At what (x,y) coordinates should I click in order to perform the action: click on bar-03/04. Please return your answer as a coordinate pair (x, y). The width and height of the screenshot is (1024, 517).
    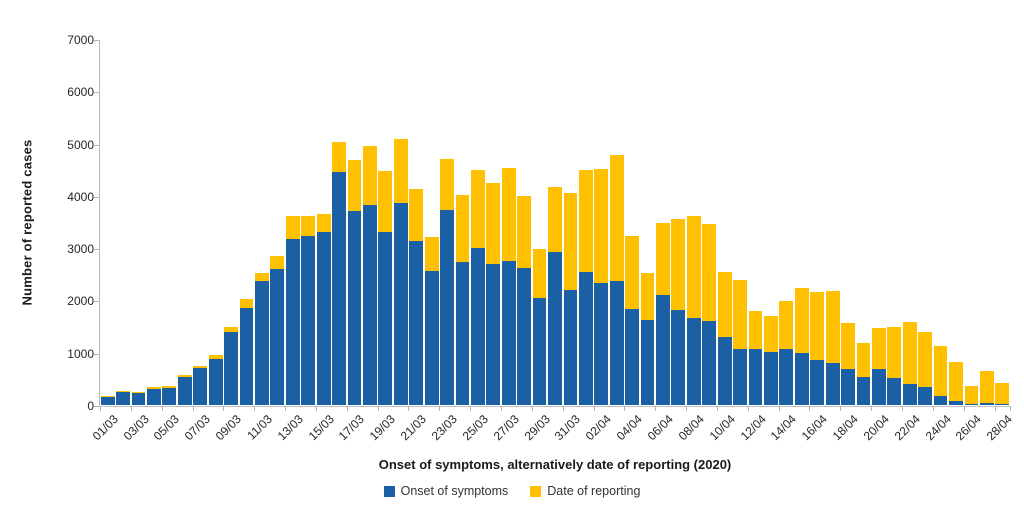
    Looking at the image, I should click on (616, 279).